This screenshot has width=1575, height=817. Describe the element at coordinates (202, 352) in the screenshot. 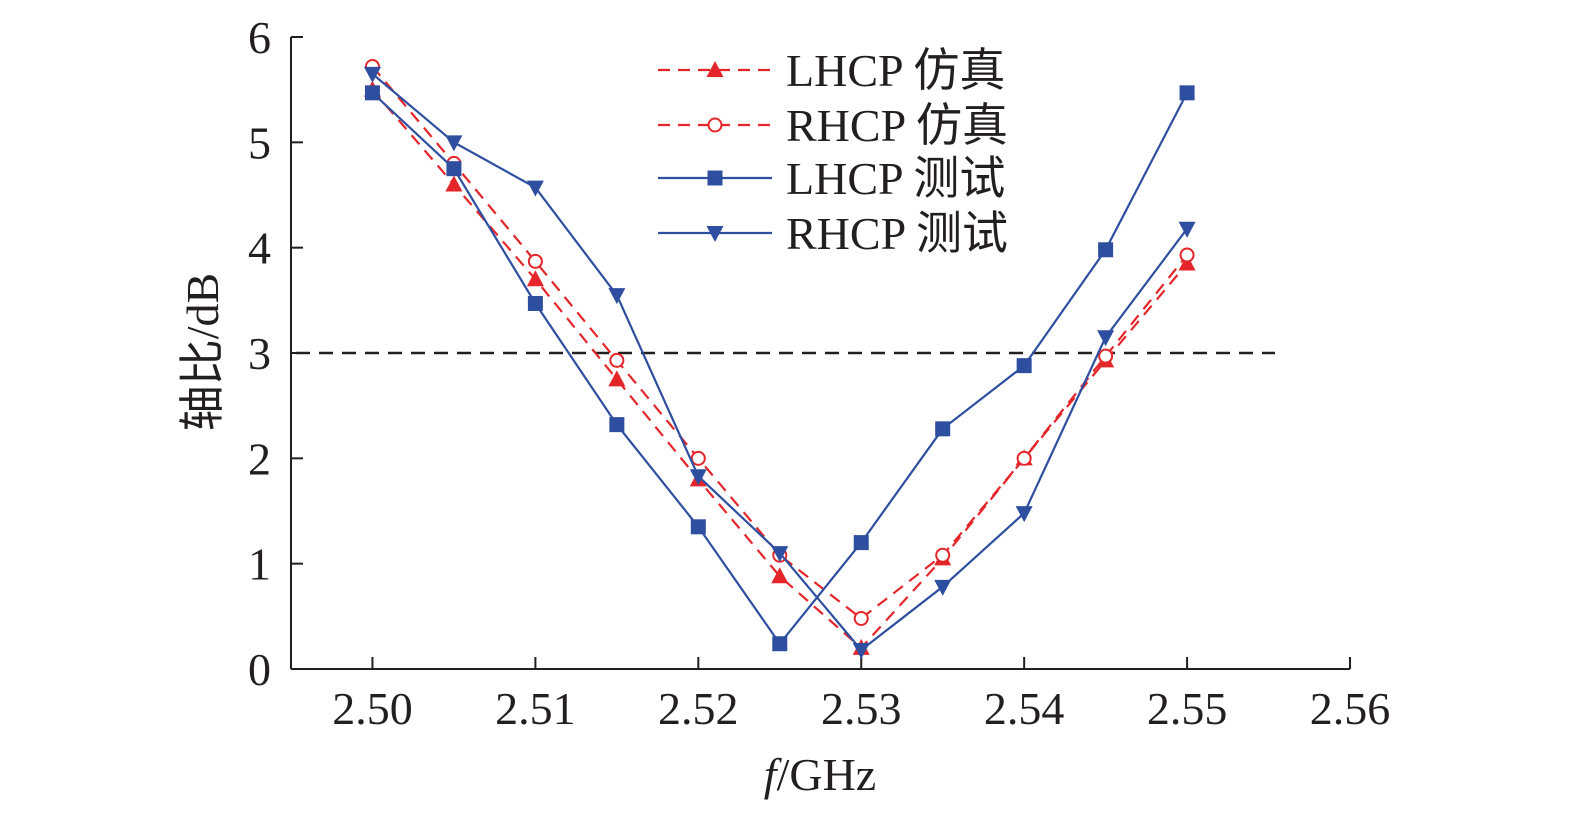

I see `y-axis-title: 轴比/dB` at that location.